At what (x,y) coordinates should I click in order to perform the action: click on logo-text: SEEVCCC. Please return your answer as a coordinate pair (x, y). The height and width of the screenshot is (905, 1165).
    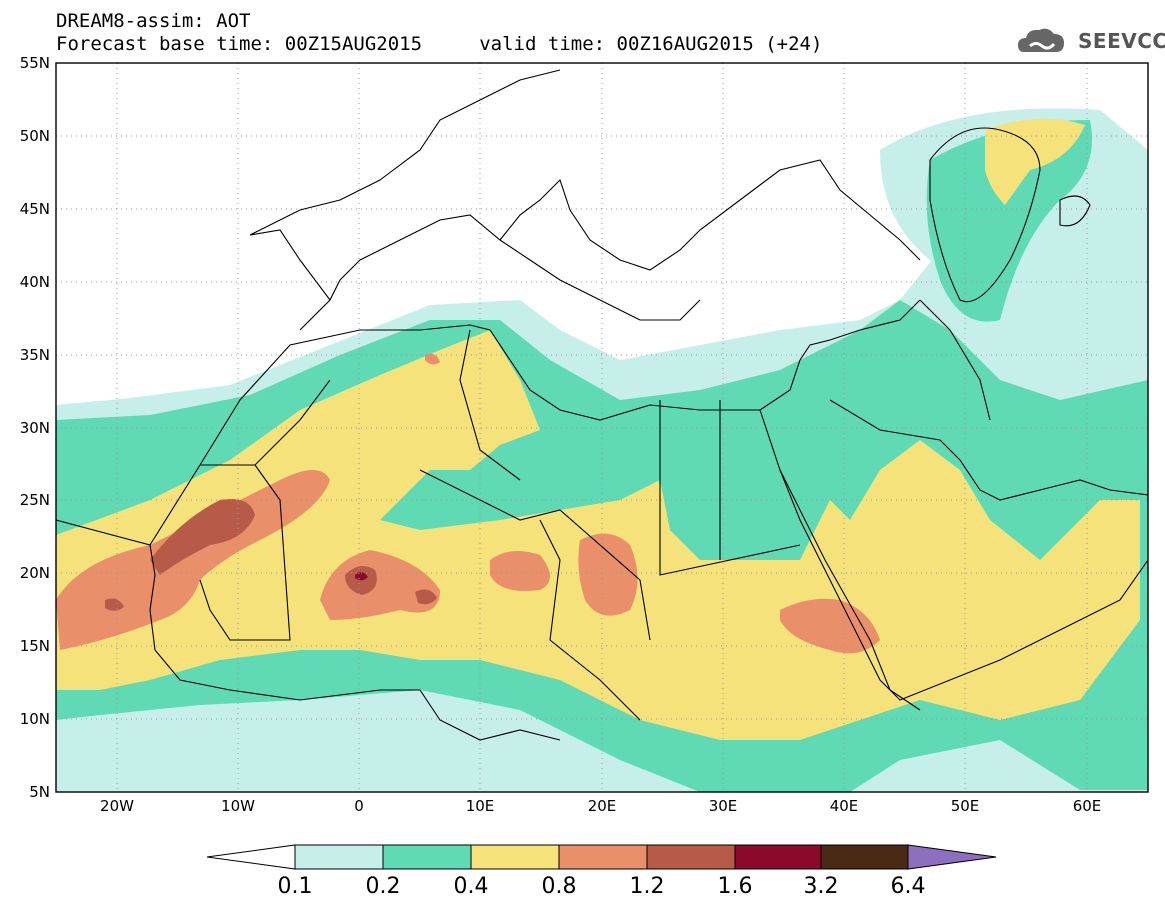
    Looking at the image, I should click on (1121, 41).